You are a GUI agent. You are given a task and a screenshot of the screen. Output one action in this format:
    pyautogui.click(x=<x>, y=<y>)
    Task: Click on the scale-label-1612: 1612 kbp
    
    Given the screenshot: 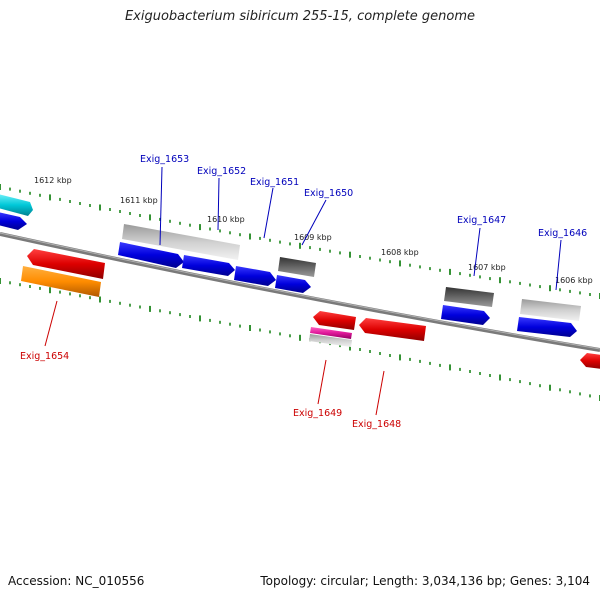 What is the action you would take?
    pyautogui.click(x=53, y=180)
    